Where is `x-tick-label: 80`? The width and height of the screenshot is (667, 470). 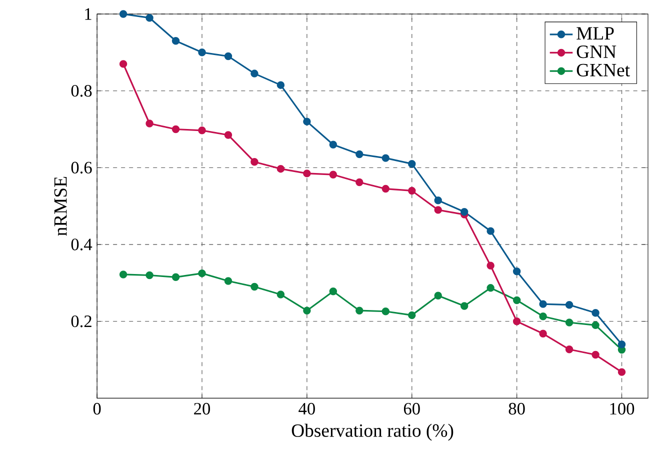 x-tick-label: 80 is located at coordinates (516, 408).